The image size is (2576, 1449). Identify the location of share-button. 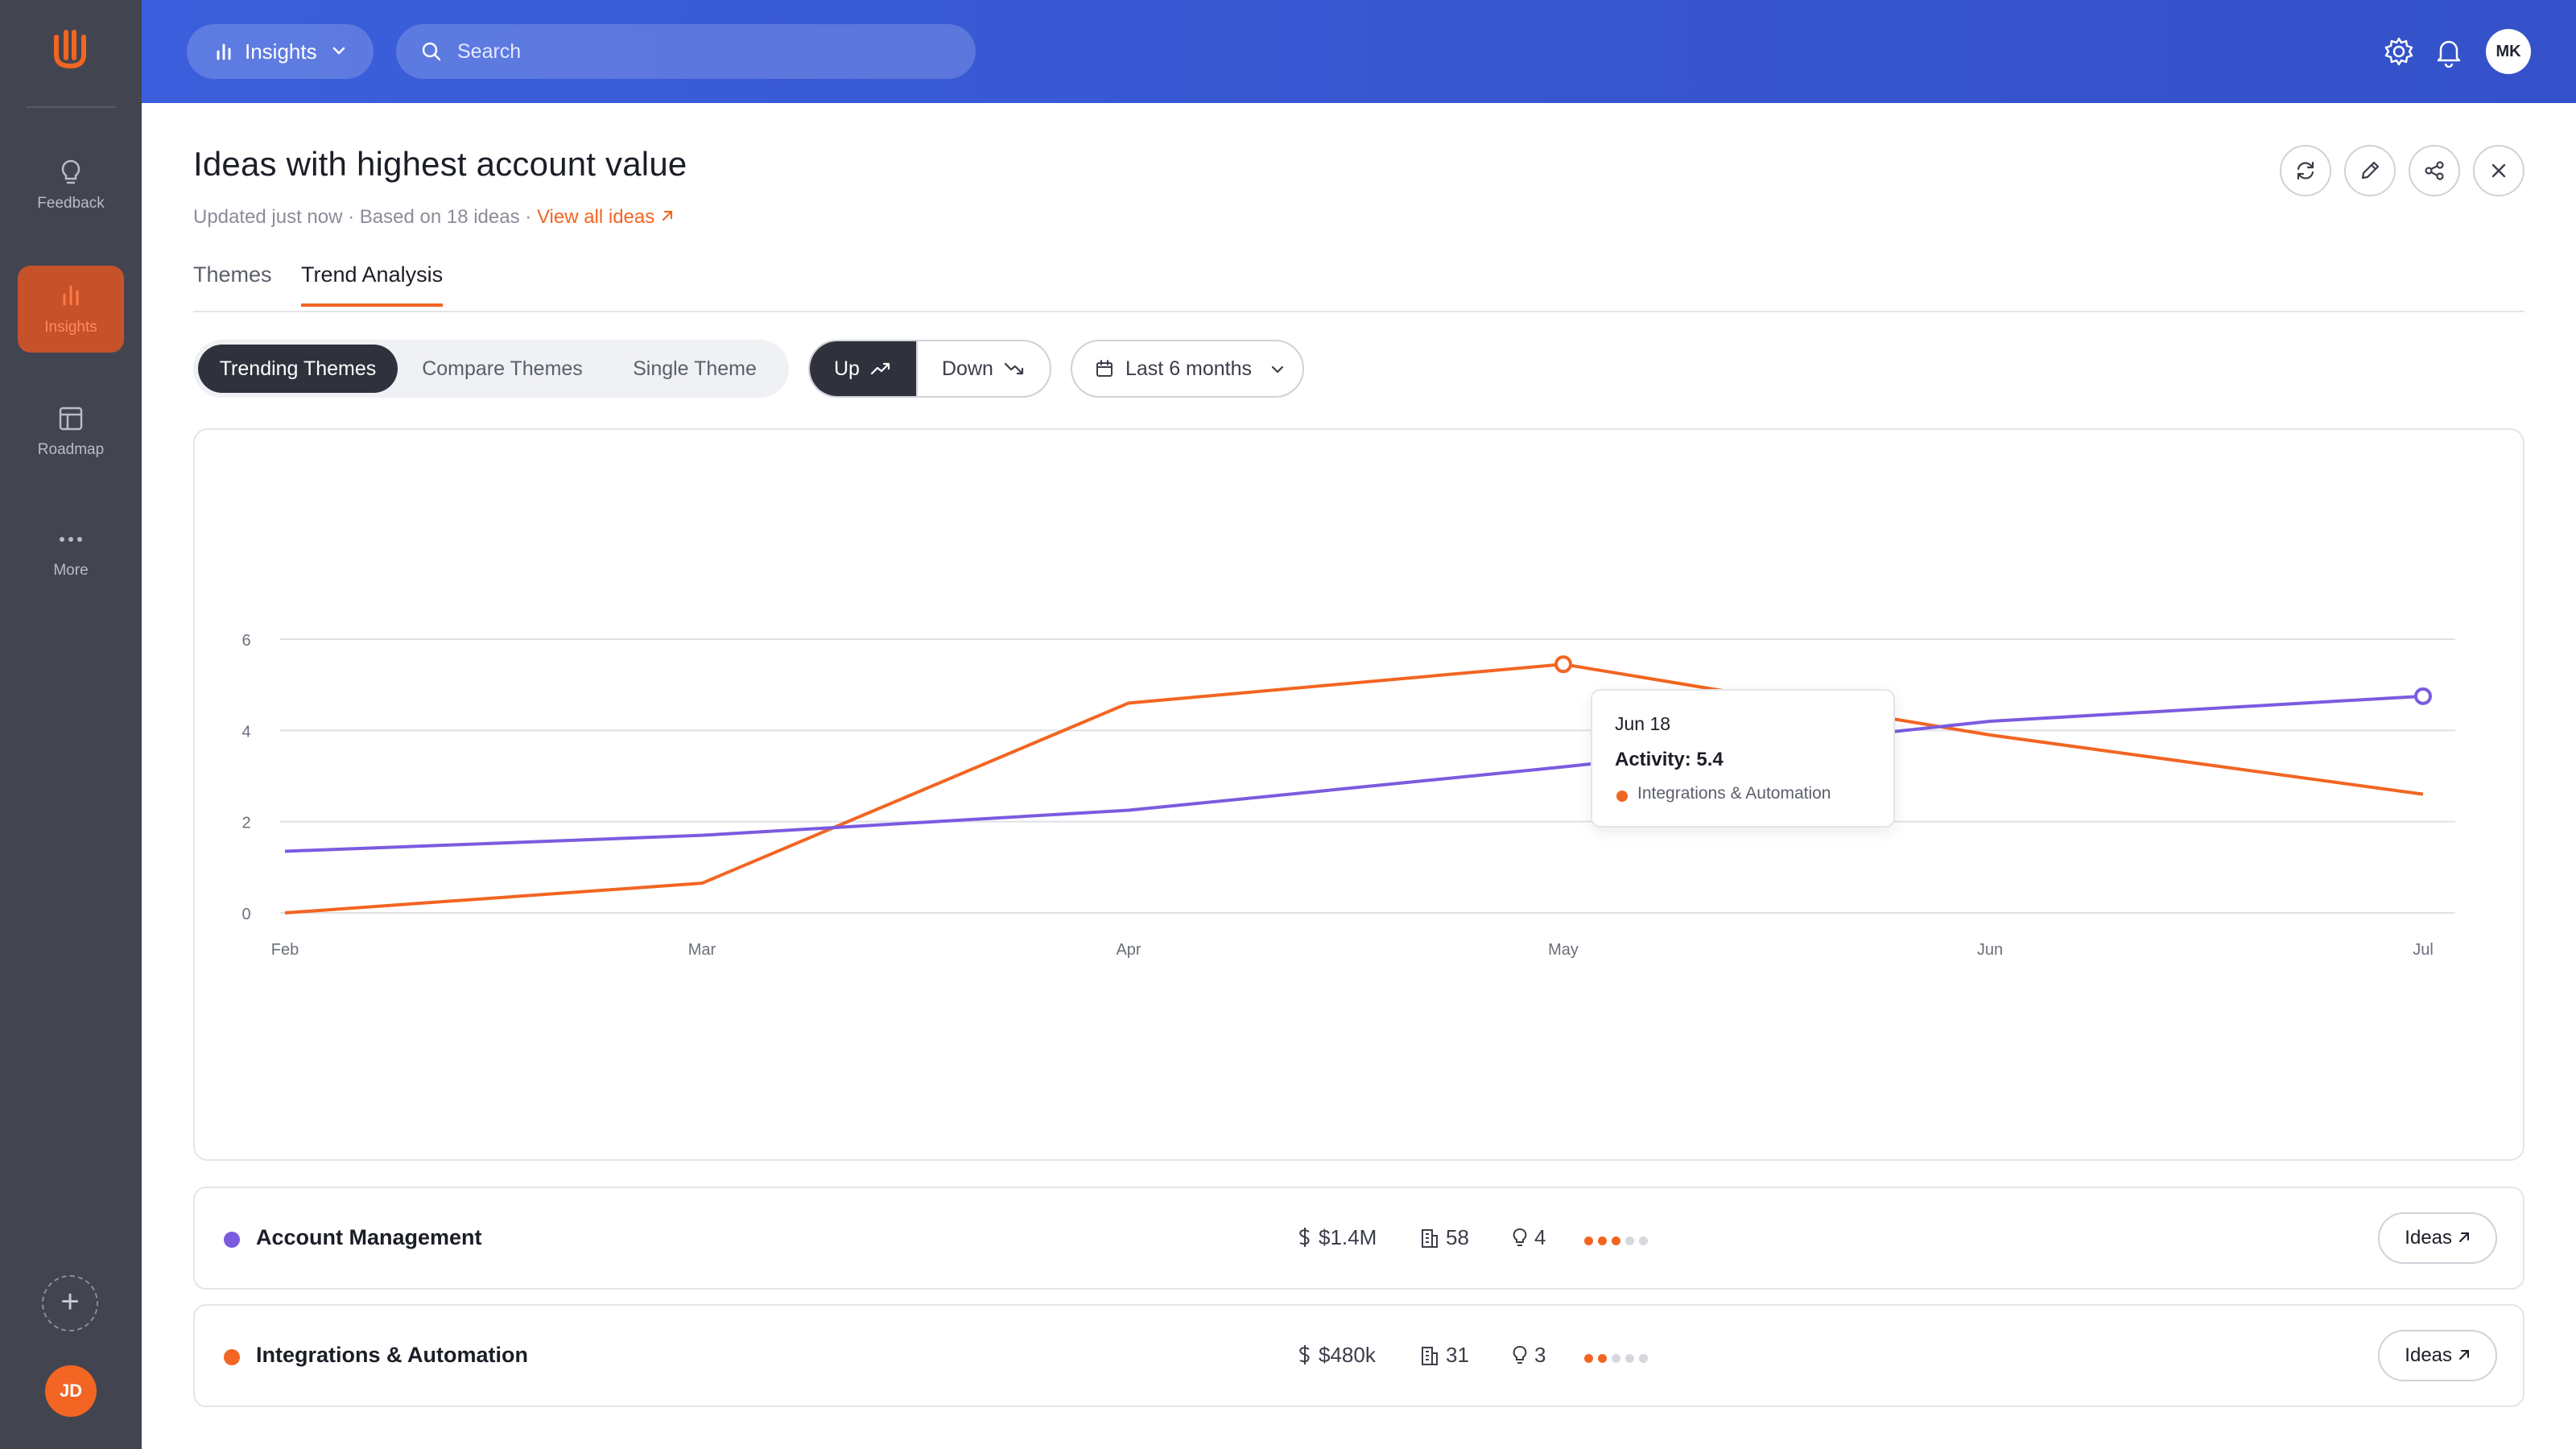
(2434, 170).